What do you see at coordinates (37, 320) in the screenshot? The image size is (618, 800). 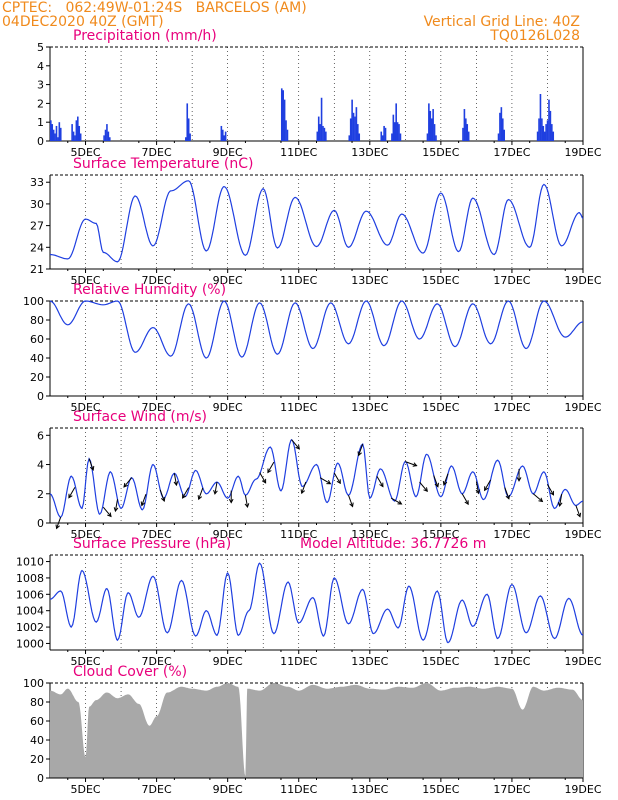 I see `panel-3-ytick-label: 80` at bounding box center [37, 320].